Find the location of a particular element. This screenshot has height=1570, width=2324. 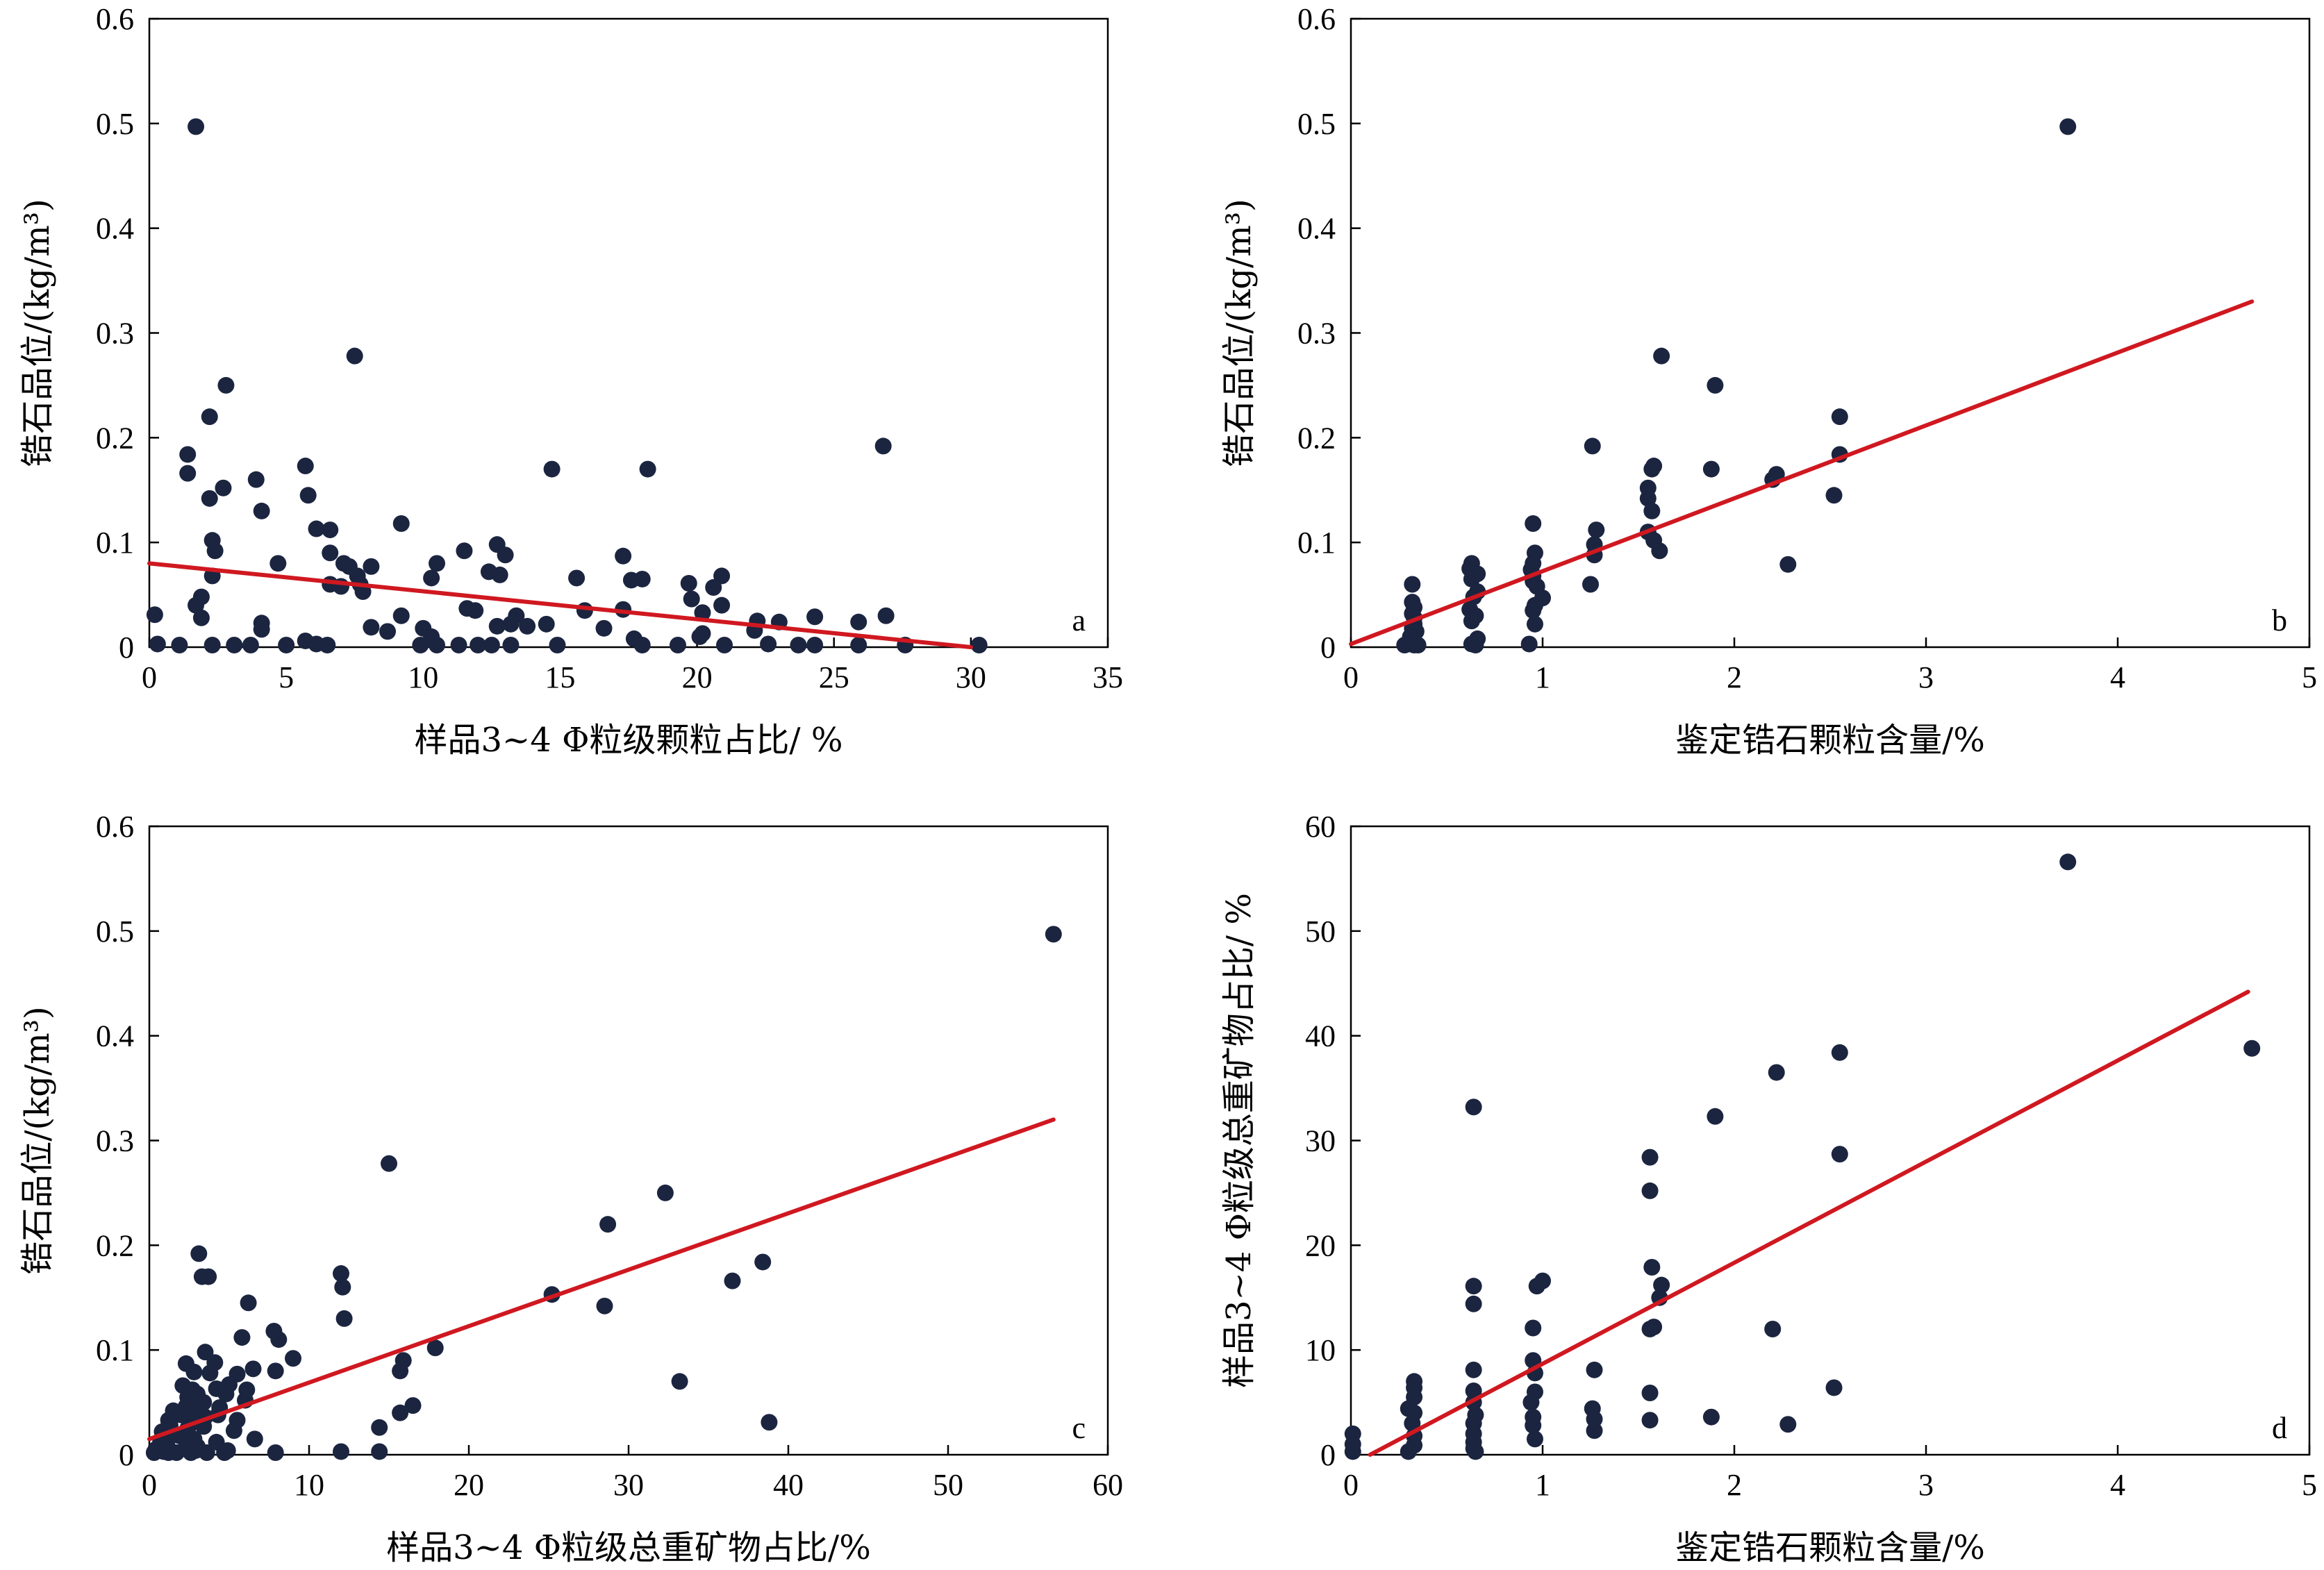

y-axis-label: 锆石品位/(kg/m³) is located at coordinates (37, 1140).